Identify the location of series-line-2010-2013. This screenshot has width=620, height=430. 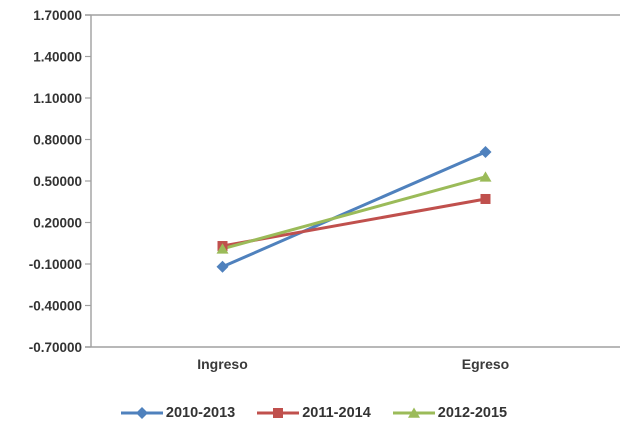
(354, 209).